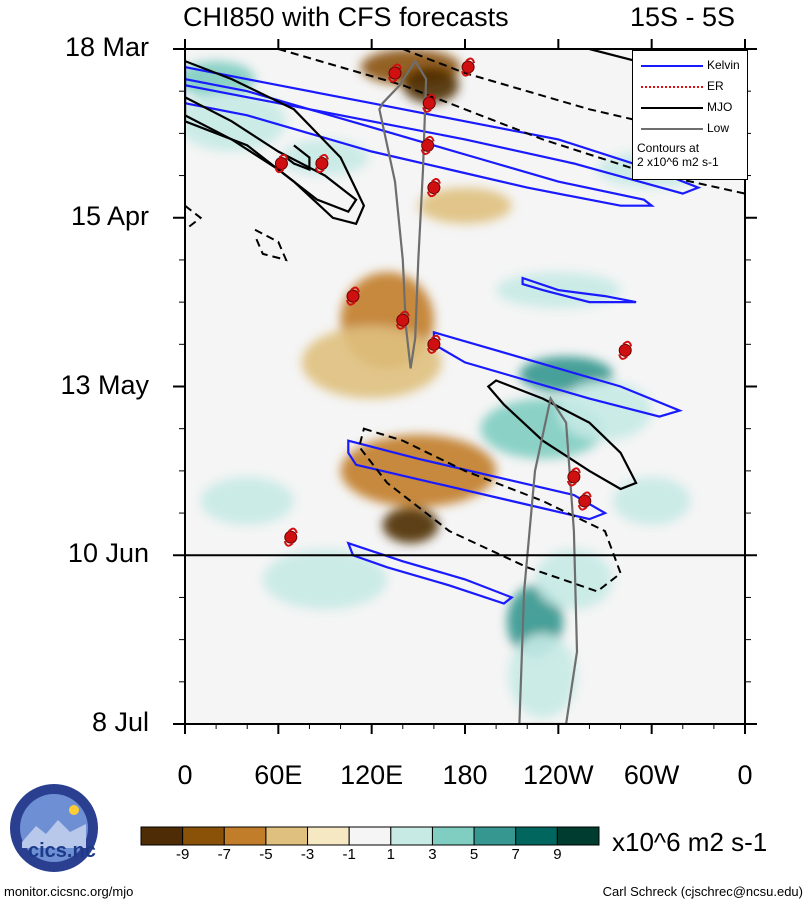 The width and height of the screenshot is (809, 907). I want to click on x-tick-label: 180, so click(465, 775).